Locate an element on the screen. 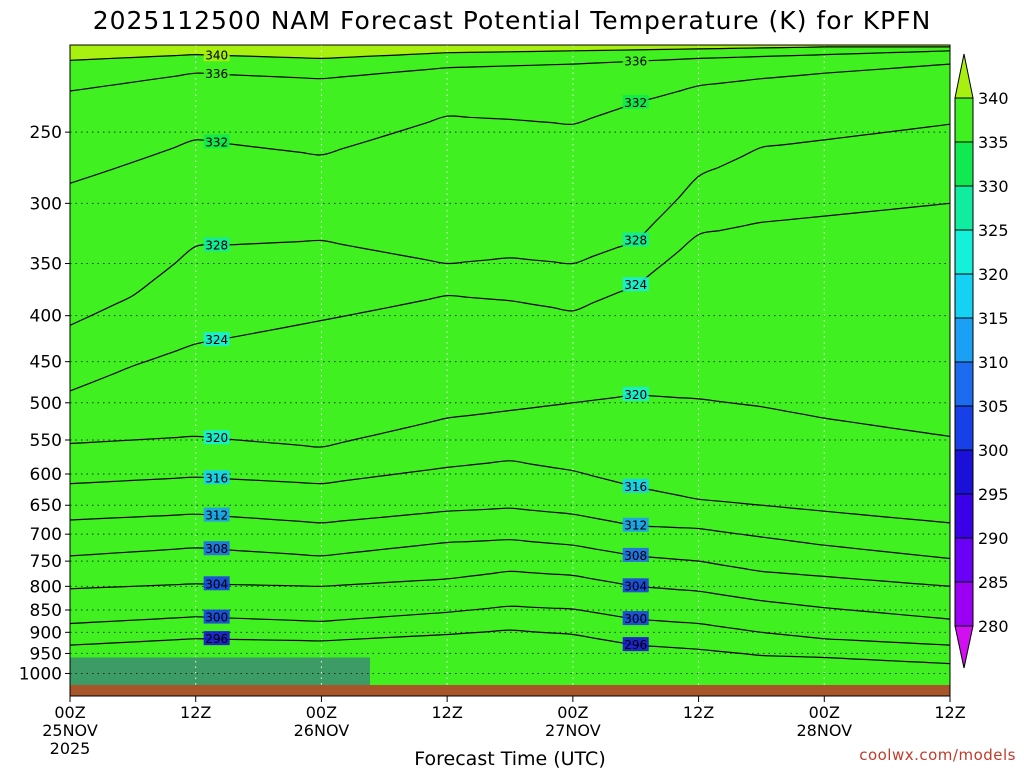  x-date-label-48: 27NOV is located at coordinates (573, 730).